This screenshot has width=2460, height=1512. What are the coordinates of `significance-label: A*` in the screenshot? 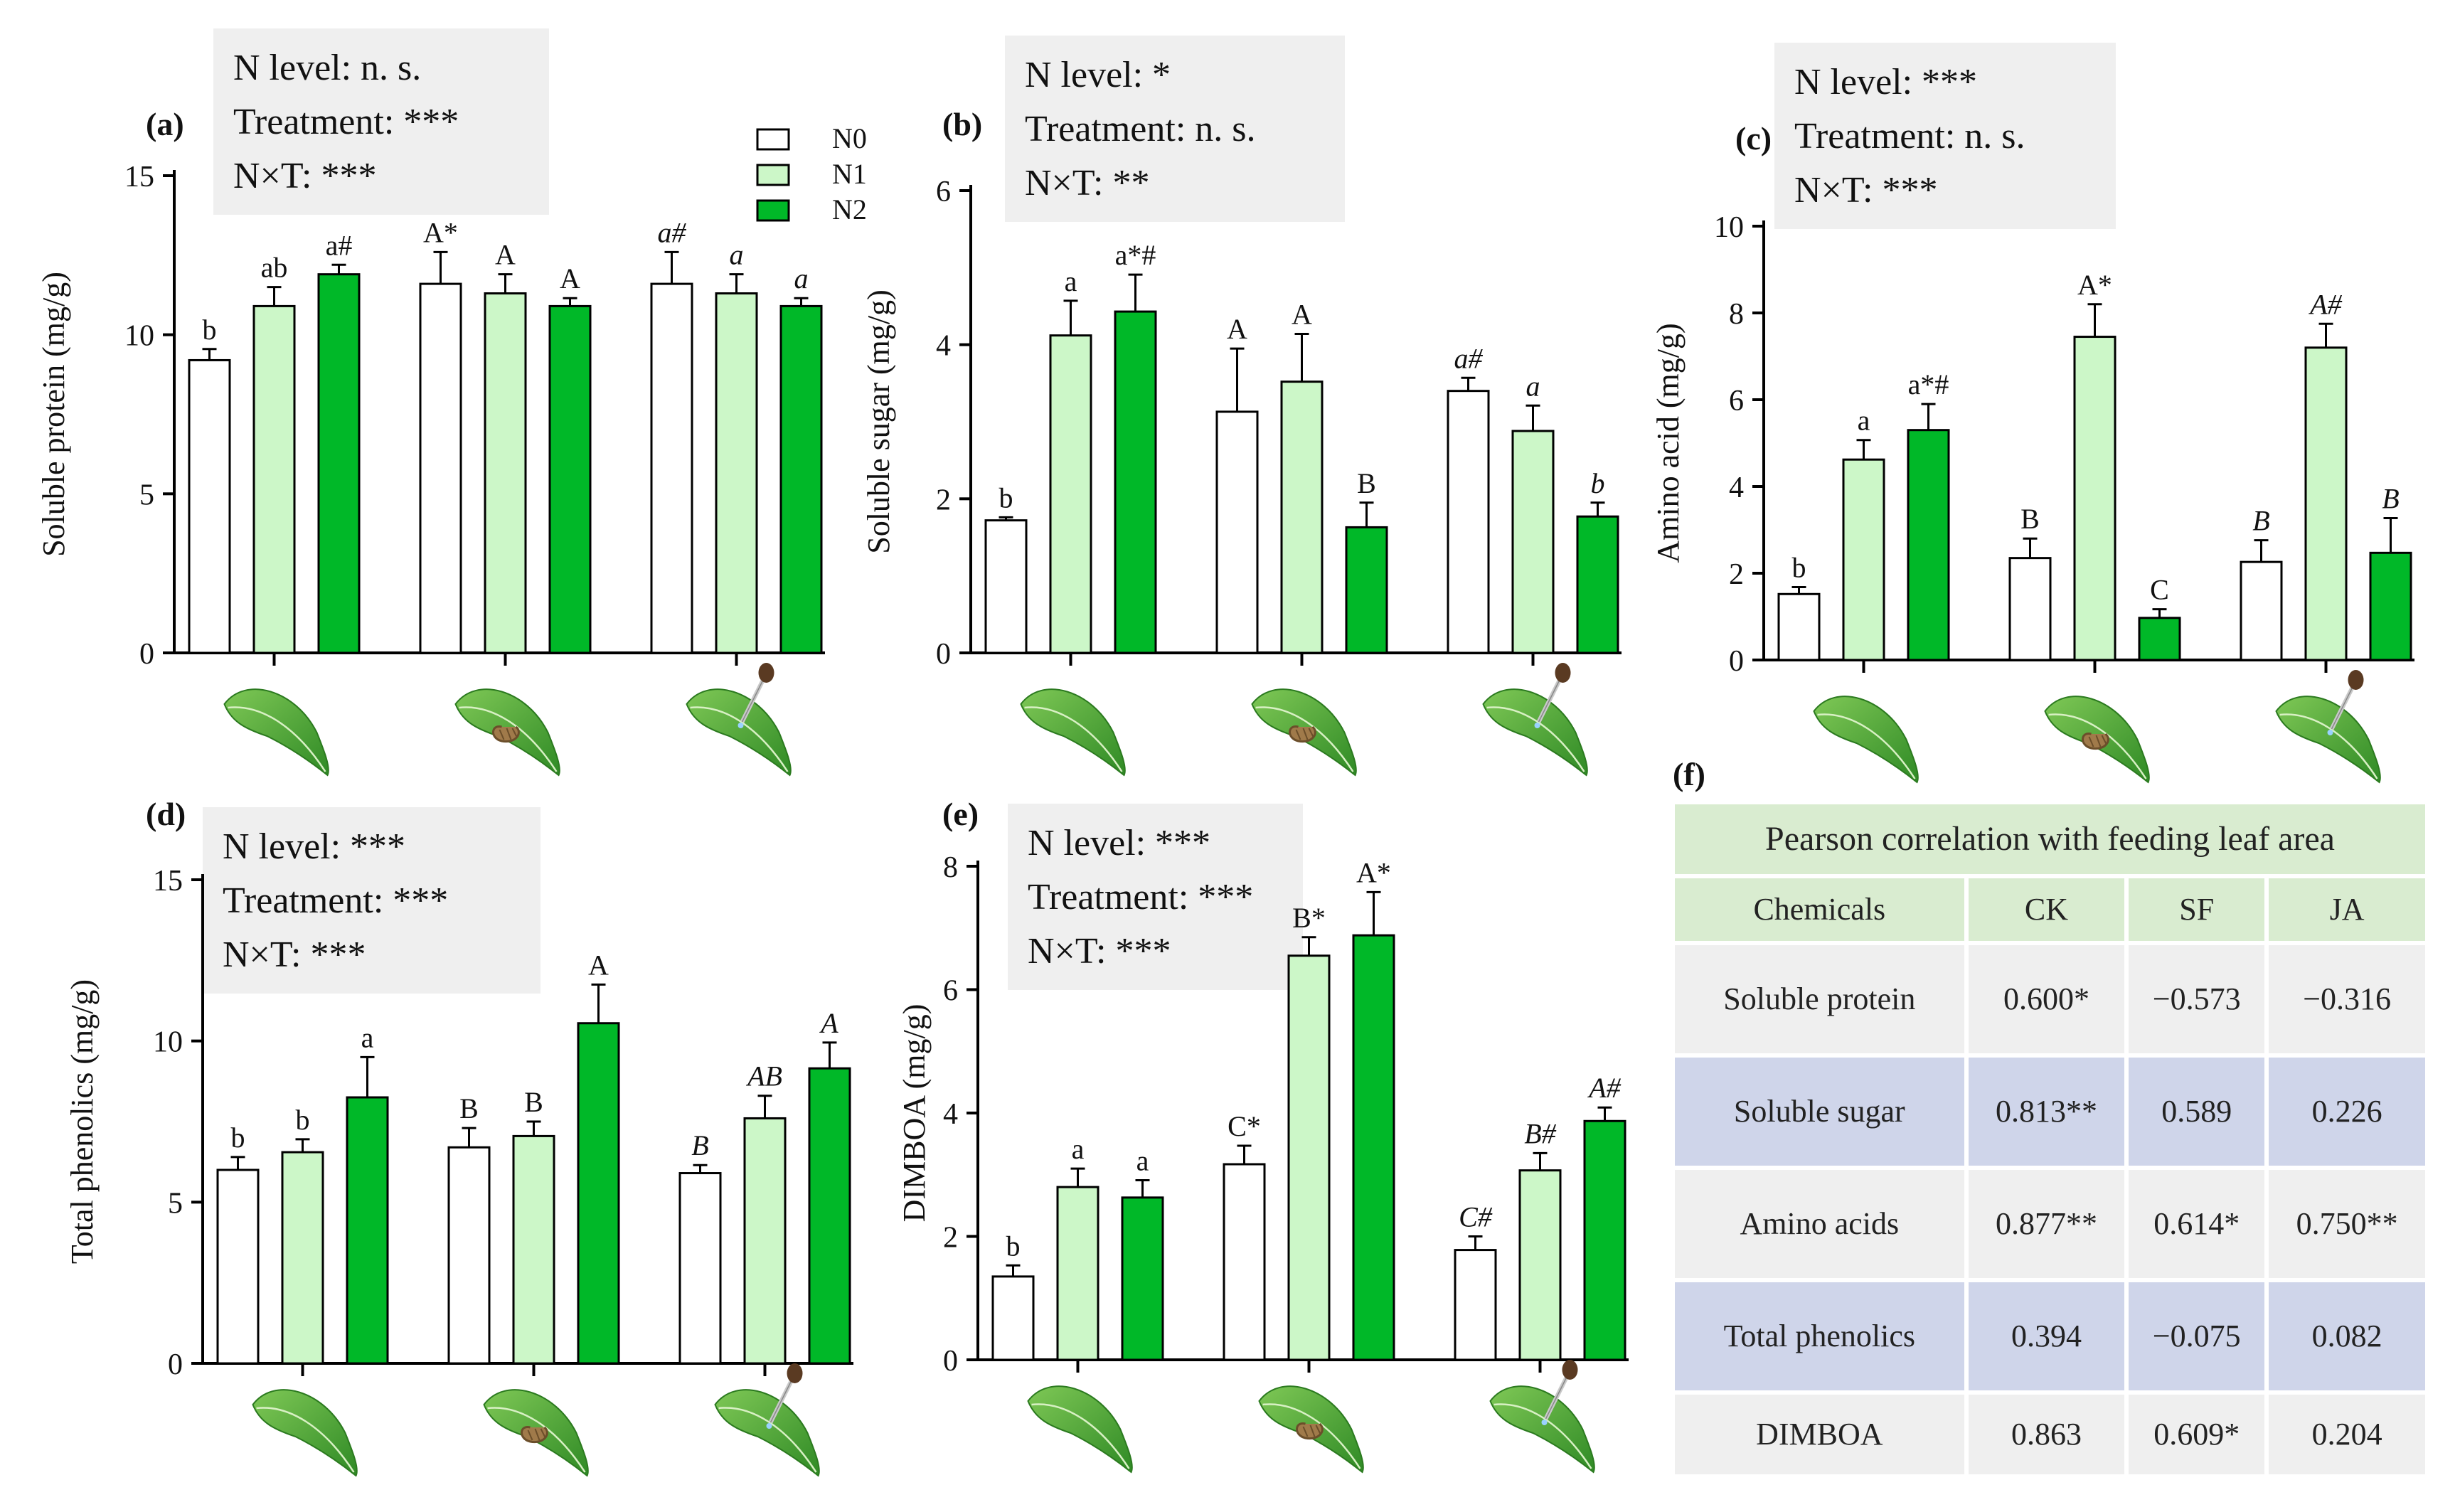 It's located at (440, 232).